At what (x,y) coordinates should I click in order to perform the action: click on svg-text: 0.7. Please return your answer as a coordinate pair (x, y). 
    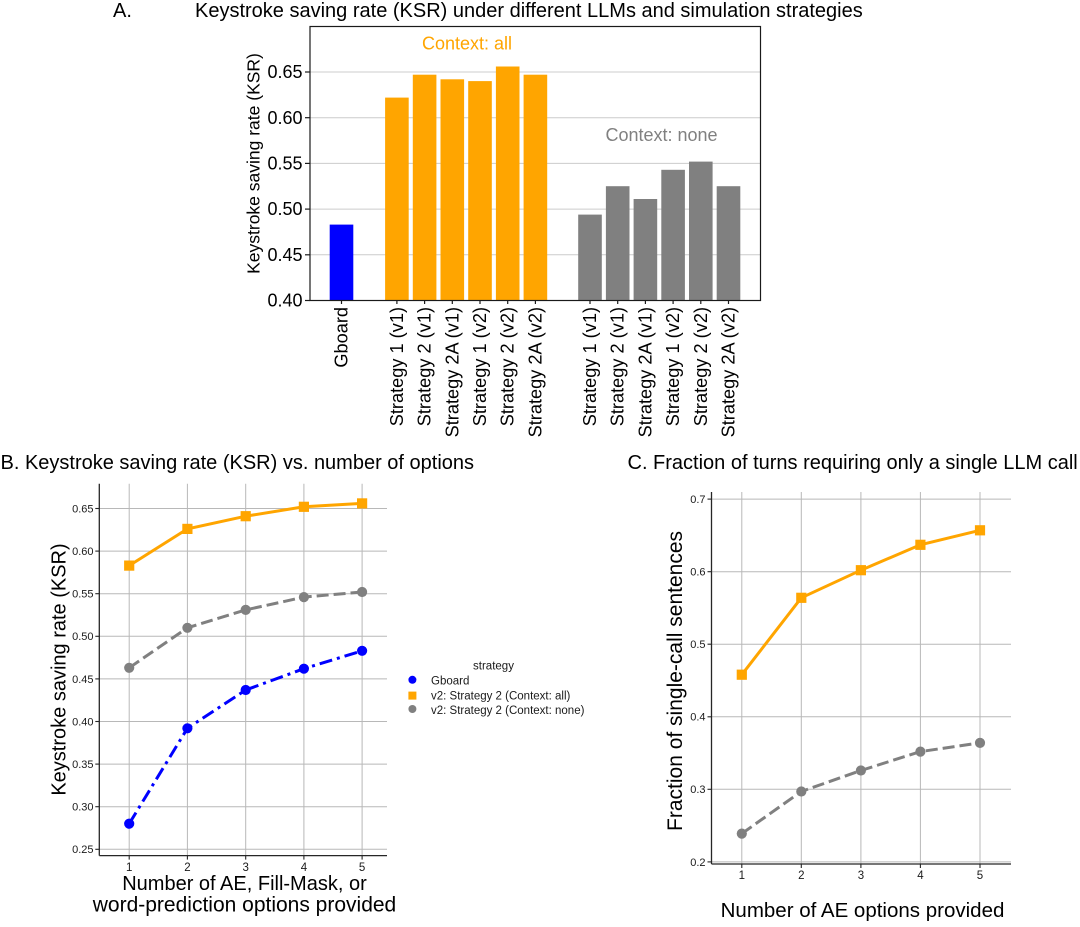
    Looking at the image, I should click on (697, 500).